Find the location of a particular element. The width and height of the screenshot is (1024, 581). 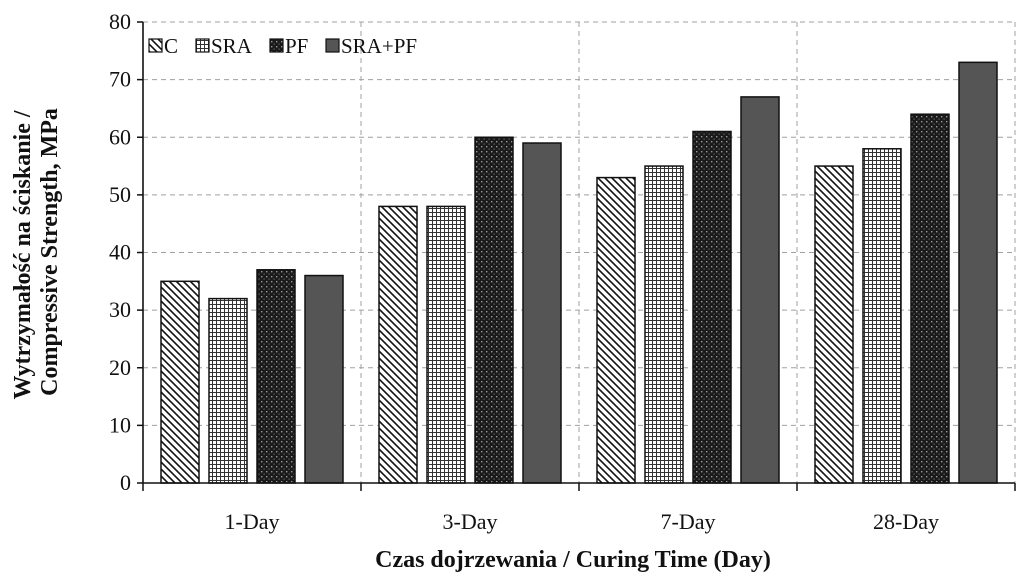

bar-pf-7-day is located at coordinates (712, 307).